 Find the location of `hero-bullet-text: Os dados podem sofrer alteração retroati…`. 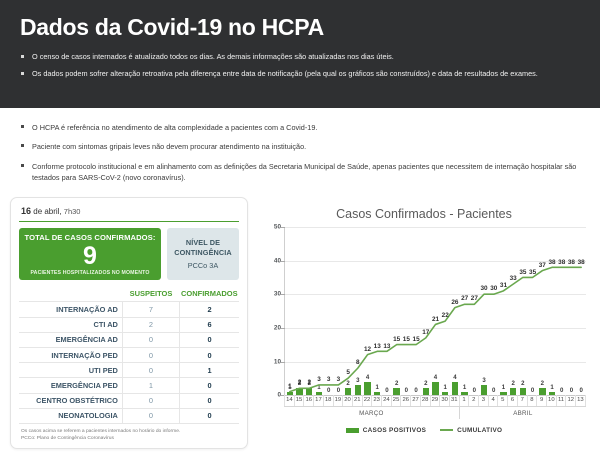

hero-bullet-text: Os dados podem sofrer alteração retroati… is located at coordinates (285, 74).